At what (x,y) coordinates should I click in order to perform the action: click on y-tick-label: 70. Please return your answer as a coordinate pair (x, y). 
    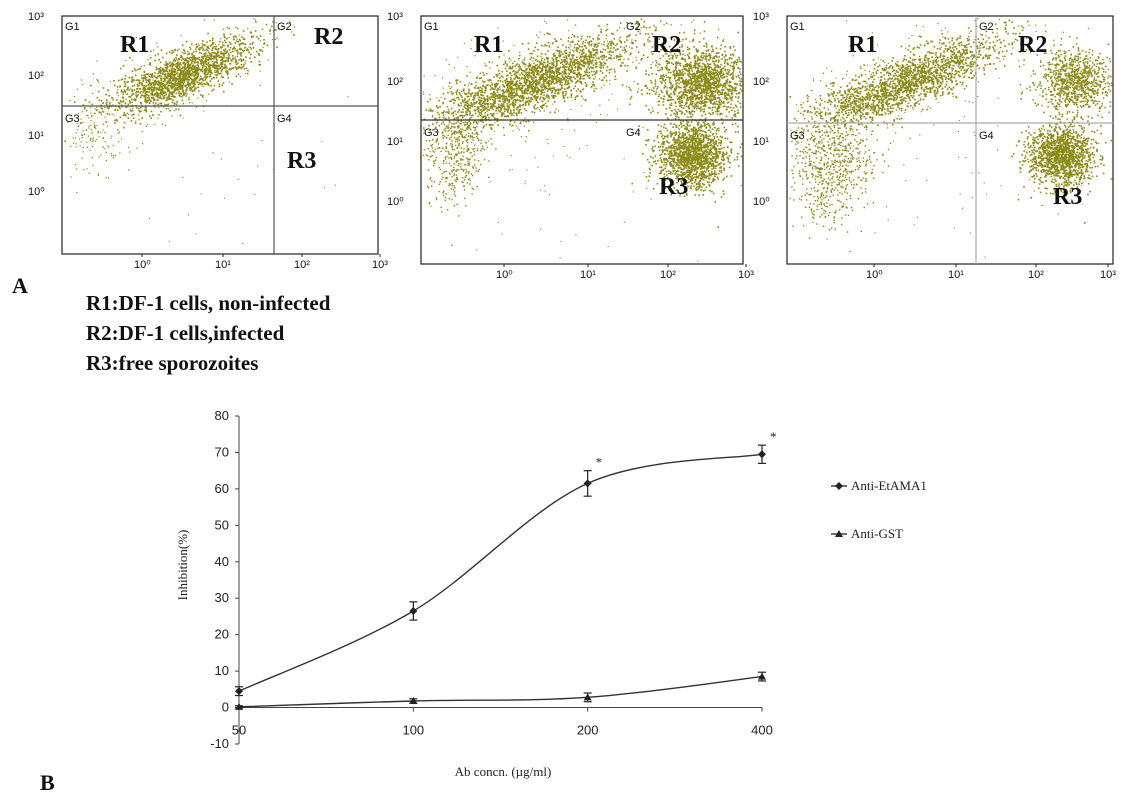
    Looking at the image, I should click on (222, 451).